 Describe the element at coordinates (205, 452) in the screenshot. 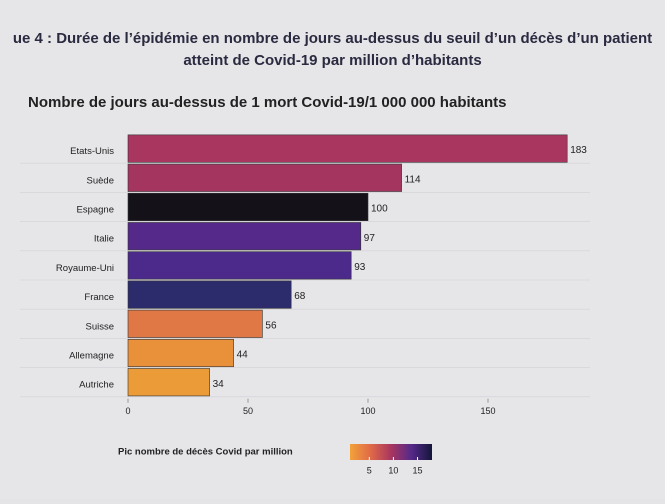

I see `colorbar-title: Pic nombre de décès Covid par million` at that location.